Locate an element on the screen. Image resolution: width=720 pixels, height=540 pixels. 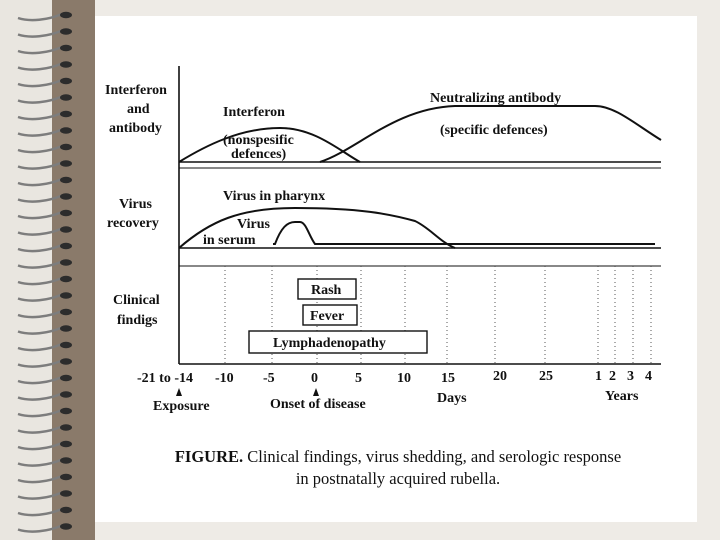
nonspecific-label-1: (nonspesific is located at coordinates (258, 140).